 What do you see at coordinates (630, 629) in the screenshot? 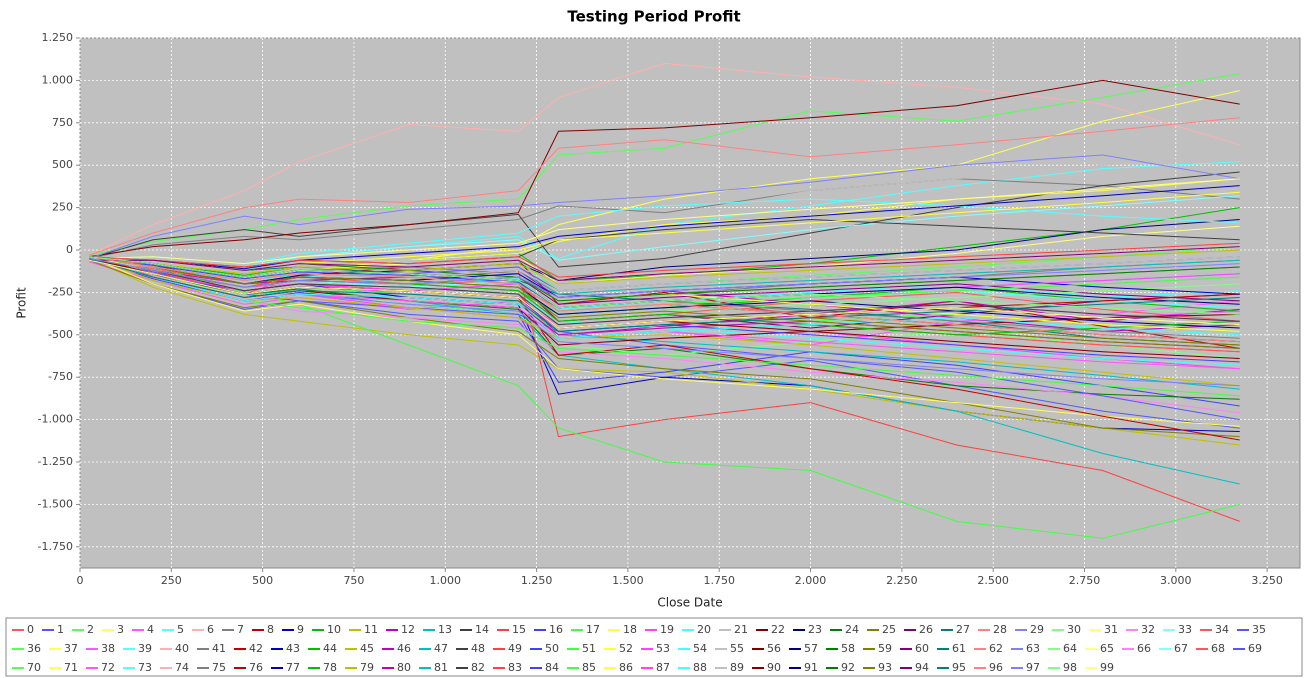
I see `legend-label: 18` at bounding box center [630, 629].